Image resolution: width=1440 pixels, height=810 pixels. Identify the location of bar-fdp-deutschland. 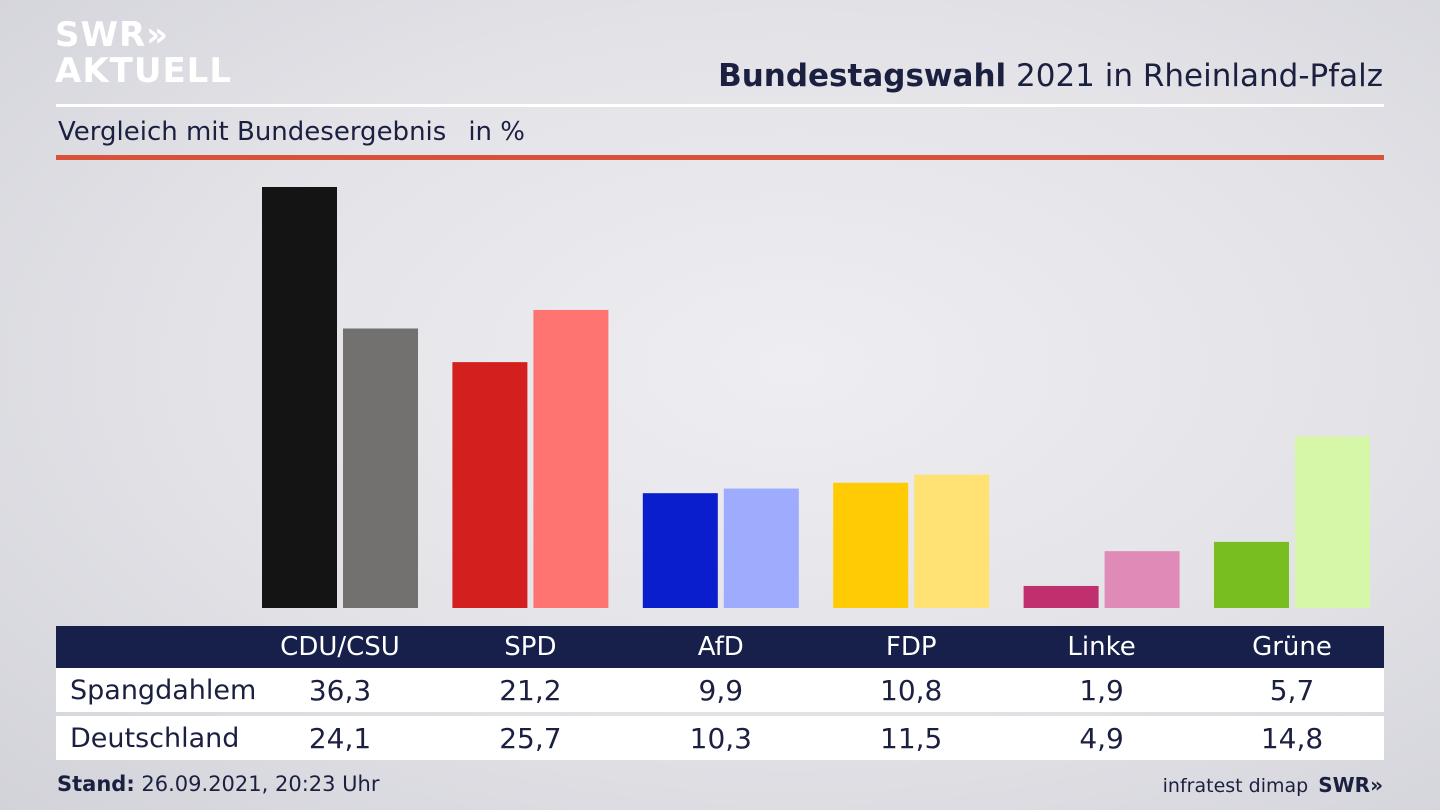
(952, 541).